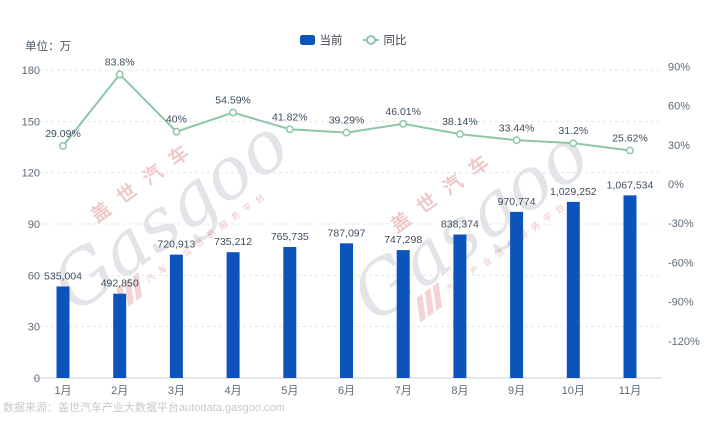 The width and height of the screenshot is (706, 425). What do you see at coordinates (290, 117) in the screenshot?
I see `line-value-label: 41.82%` at bounding box center [290, 117].